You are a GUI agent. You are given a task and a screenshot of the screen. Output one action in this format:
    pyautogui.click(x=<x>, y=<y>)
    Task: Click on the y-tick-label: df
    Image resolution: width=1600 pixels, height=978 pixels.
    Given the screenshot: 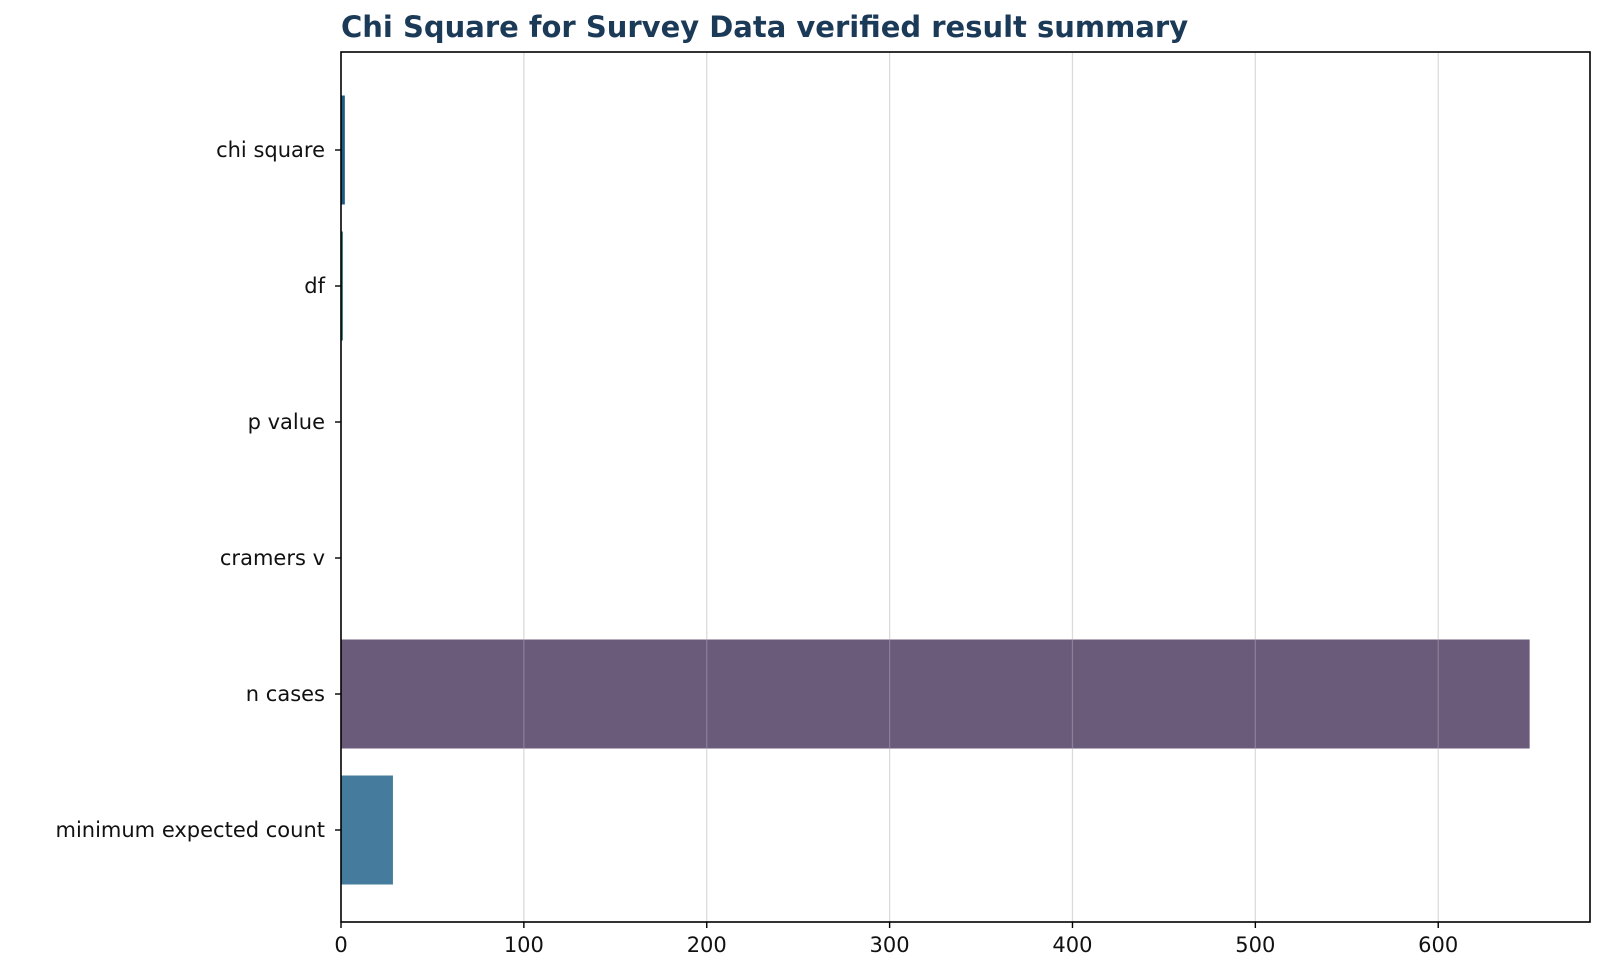 What is the action you would take?
    pyautogui.click(x=314, y=286)
    